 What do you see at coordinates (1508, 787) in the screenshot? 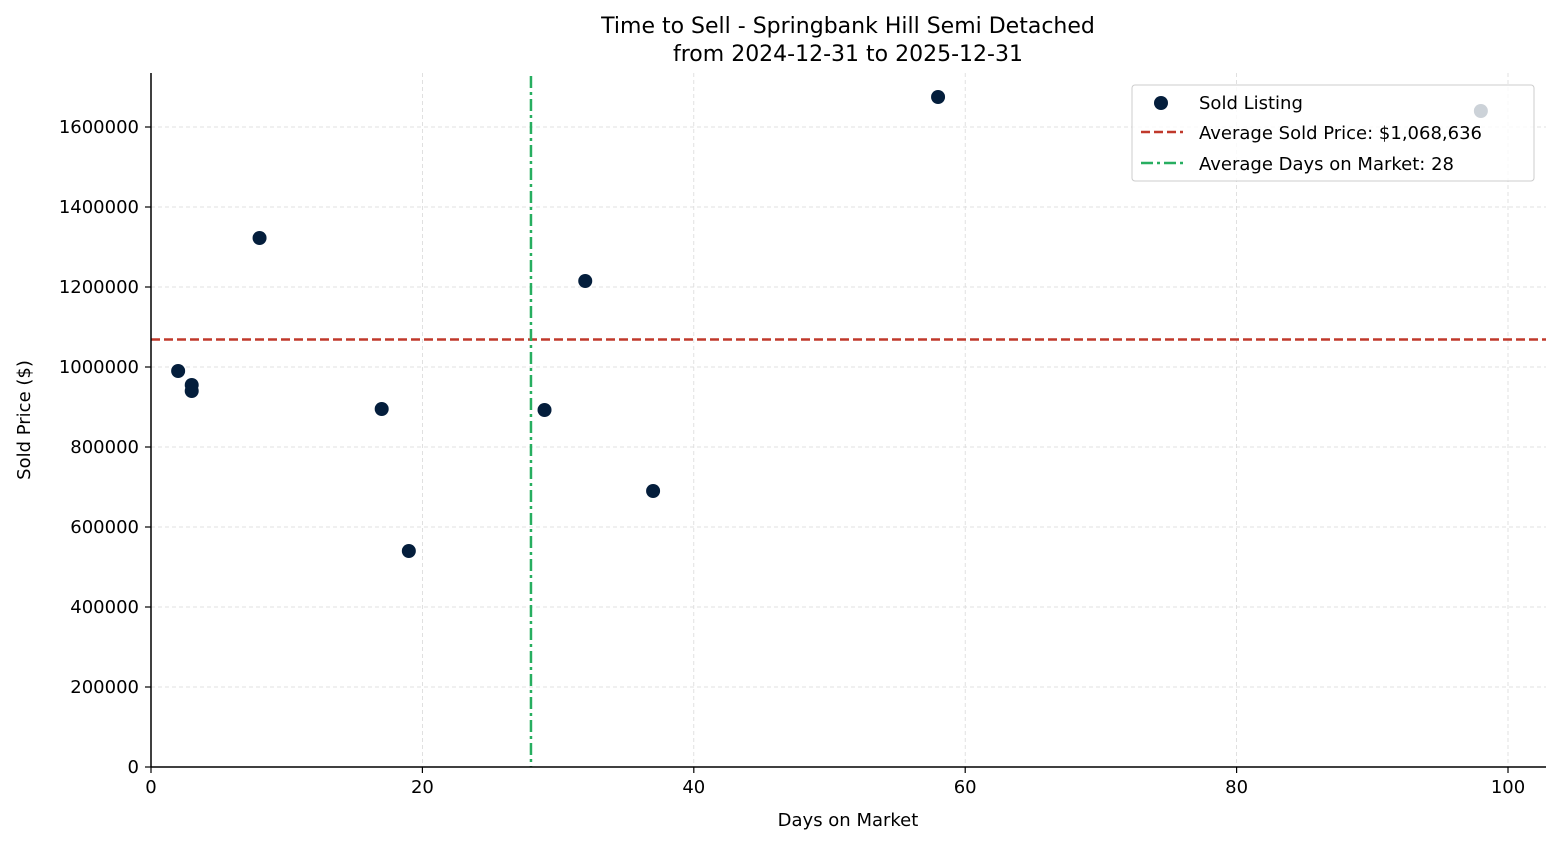
I see `x-tick-label: 100` at bounding box center [1508, 787].